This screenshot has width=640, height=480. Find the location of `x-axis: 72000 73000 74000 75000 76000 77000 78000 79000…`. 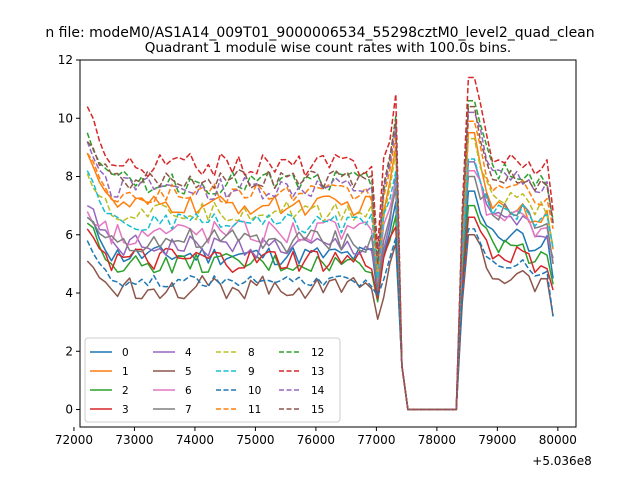

x-axis: 72000 73000 74000 75000 76000 77000 78000 79000… is located at coordinates (316, 437).